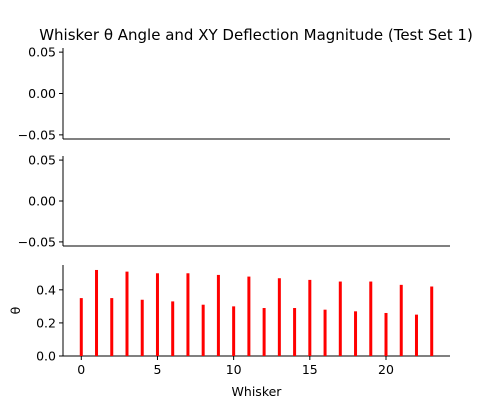 This screenshot has height=400, width=500. I want to click on xtick-label: 10, so click(234, 369).